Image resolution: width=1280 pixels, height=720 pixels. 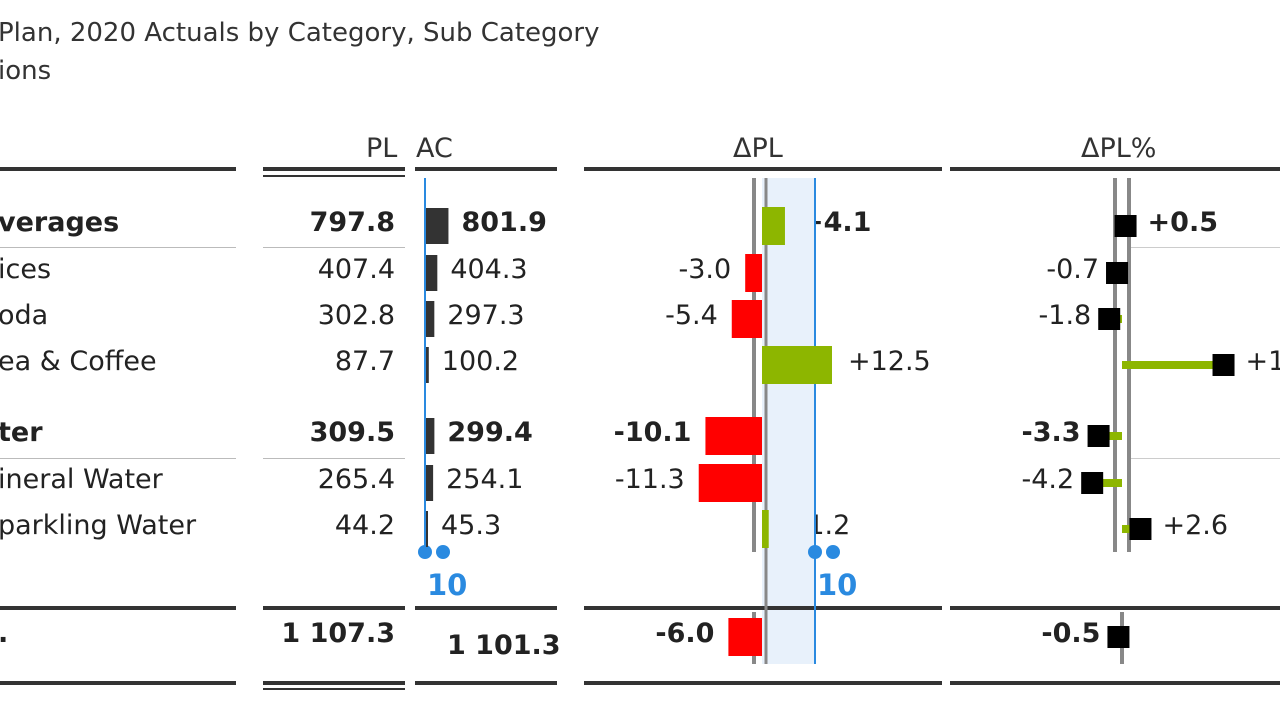 I want to click on row-5-delta-pl-value: -11.3, so click(x=649, y=479).